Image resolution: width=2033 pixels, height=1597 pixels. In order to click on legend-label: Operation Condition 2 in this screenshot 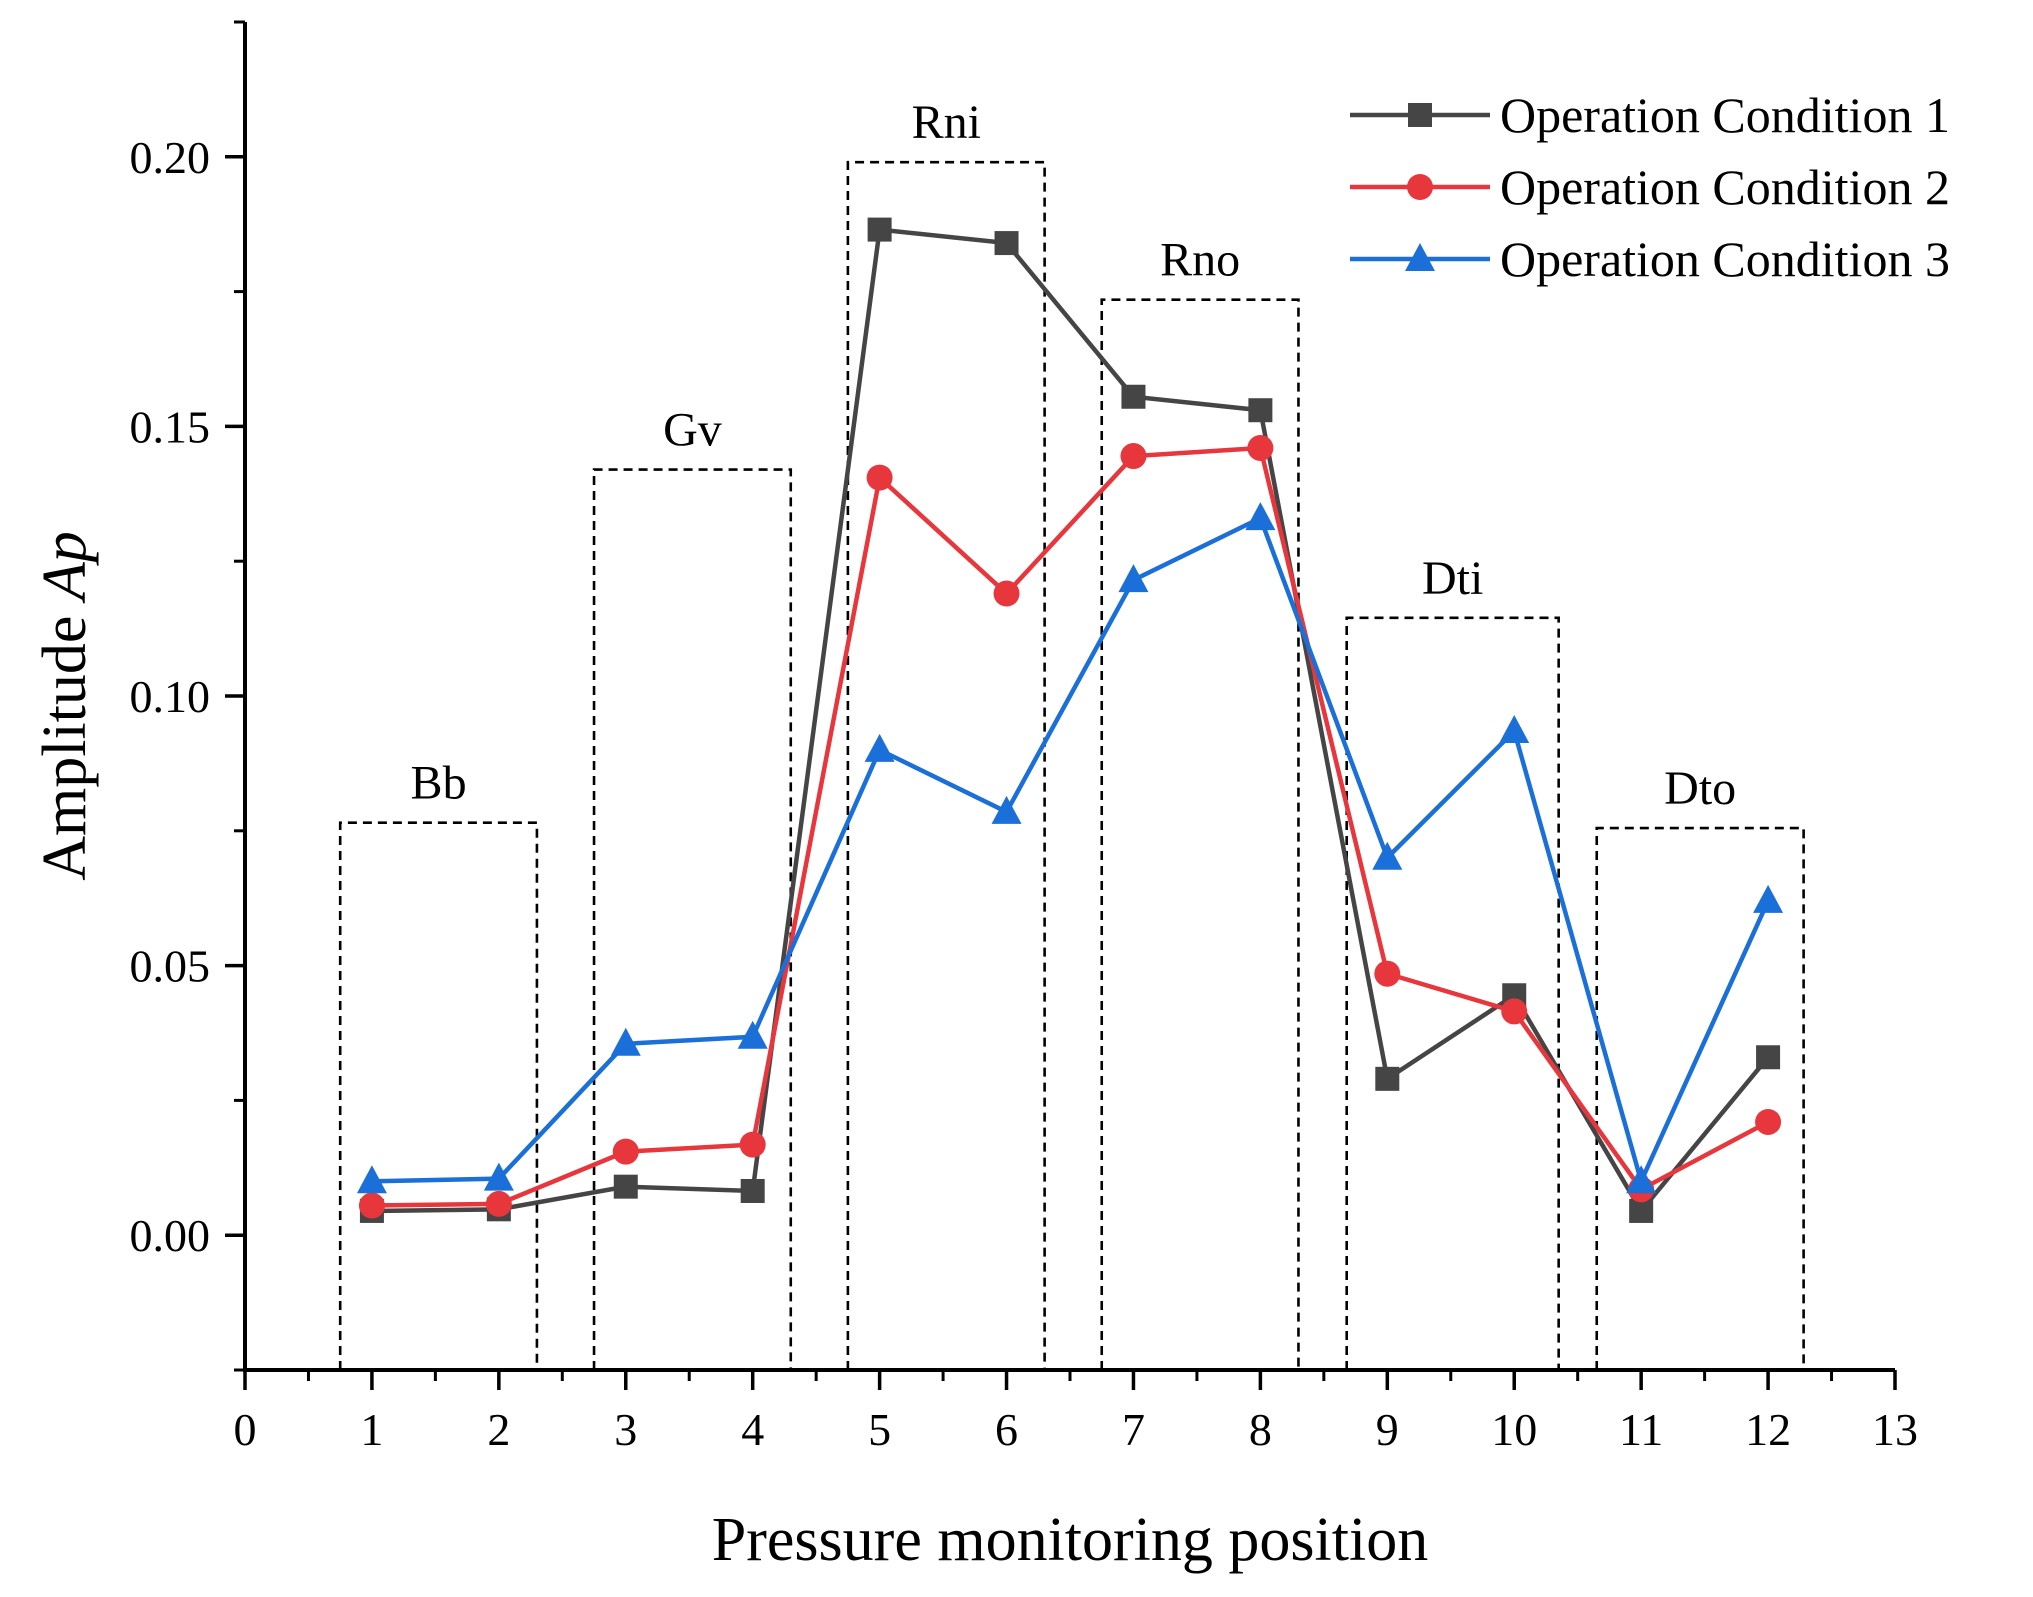, I will do `click(1725, 187)`.